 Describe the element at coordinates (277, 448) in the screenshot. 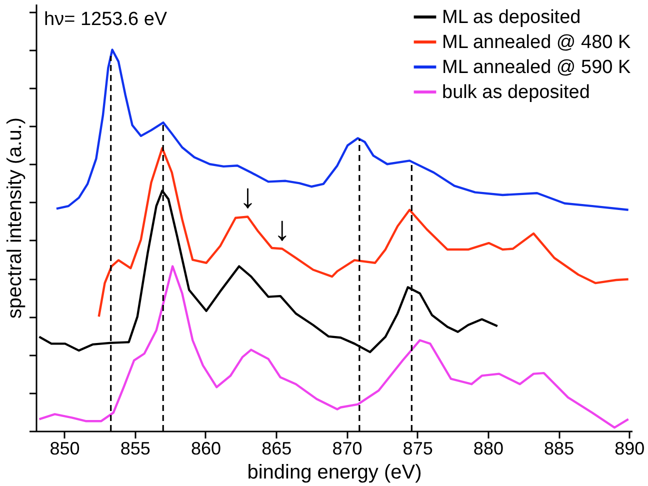

I see `x-tick-label: 865` at that location.